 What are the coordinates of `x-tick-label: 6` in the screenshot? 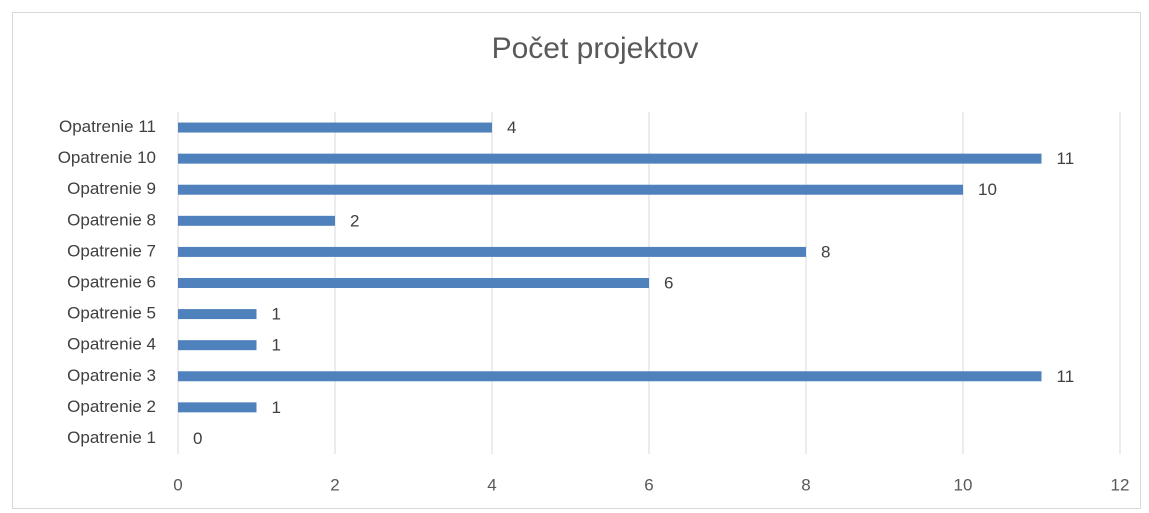 It's located at (648, 484).